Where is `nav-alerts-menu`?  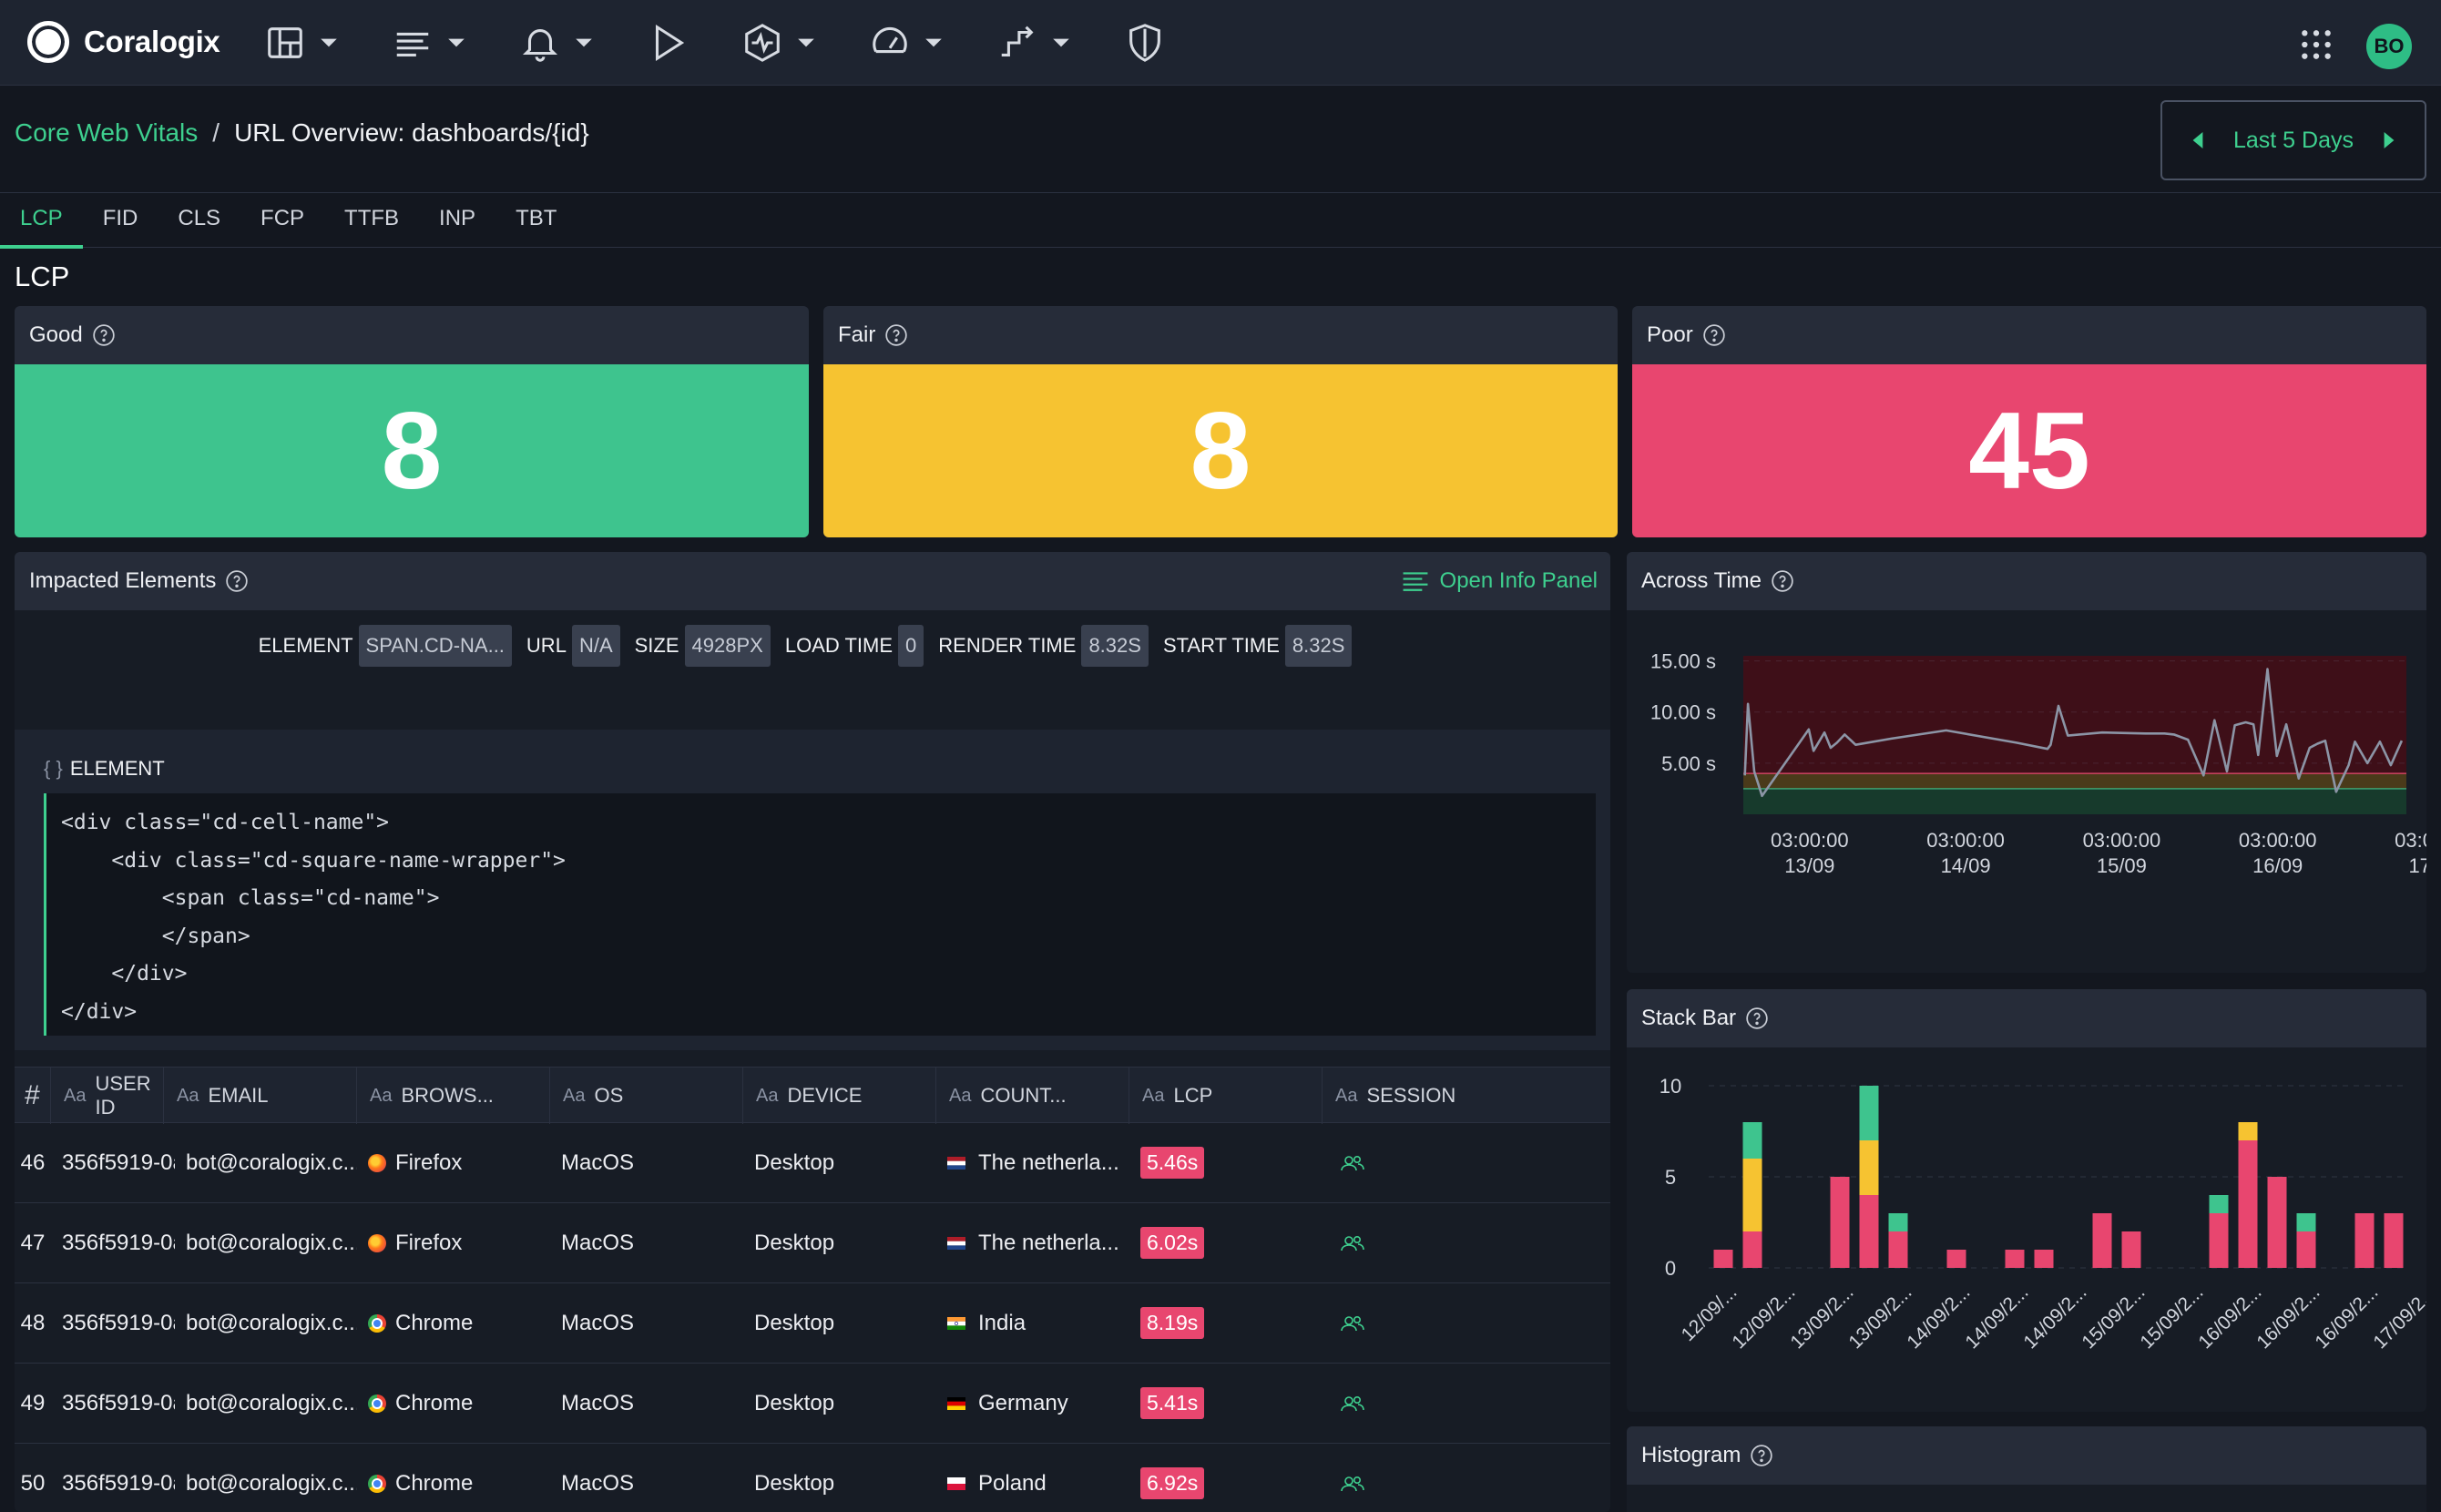 nav-alerts-menu is located at coordinates (556, 43).